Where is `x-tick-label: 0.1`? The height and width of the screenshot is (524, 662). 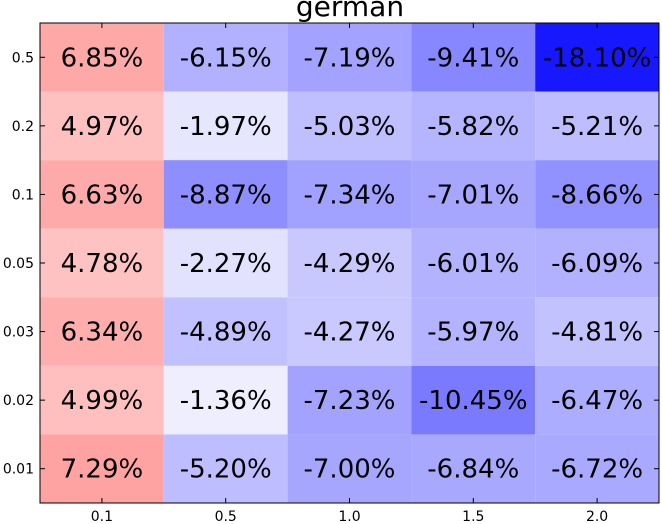 x-tick-label: 0.1 is located at coordinates (102, 516).